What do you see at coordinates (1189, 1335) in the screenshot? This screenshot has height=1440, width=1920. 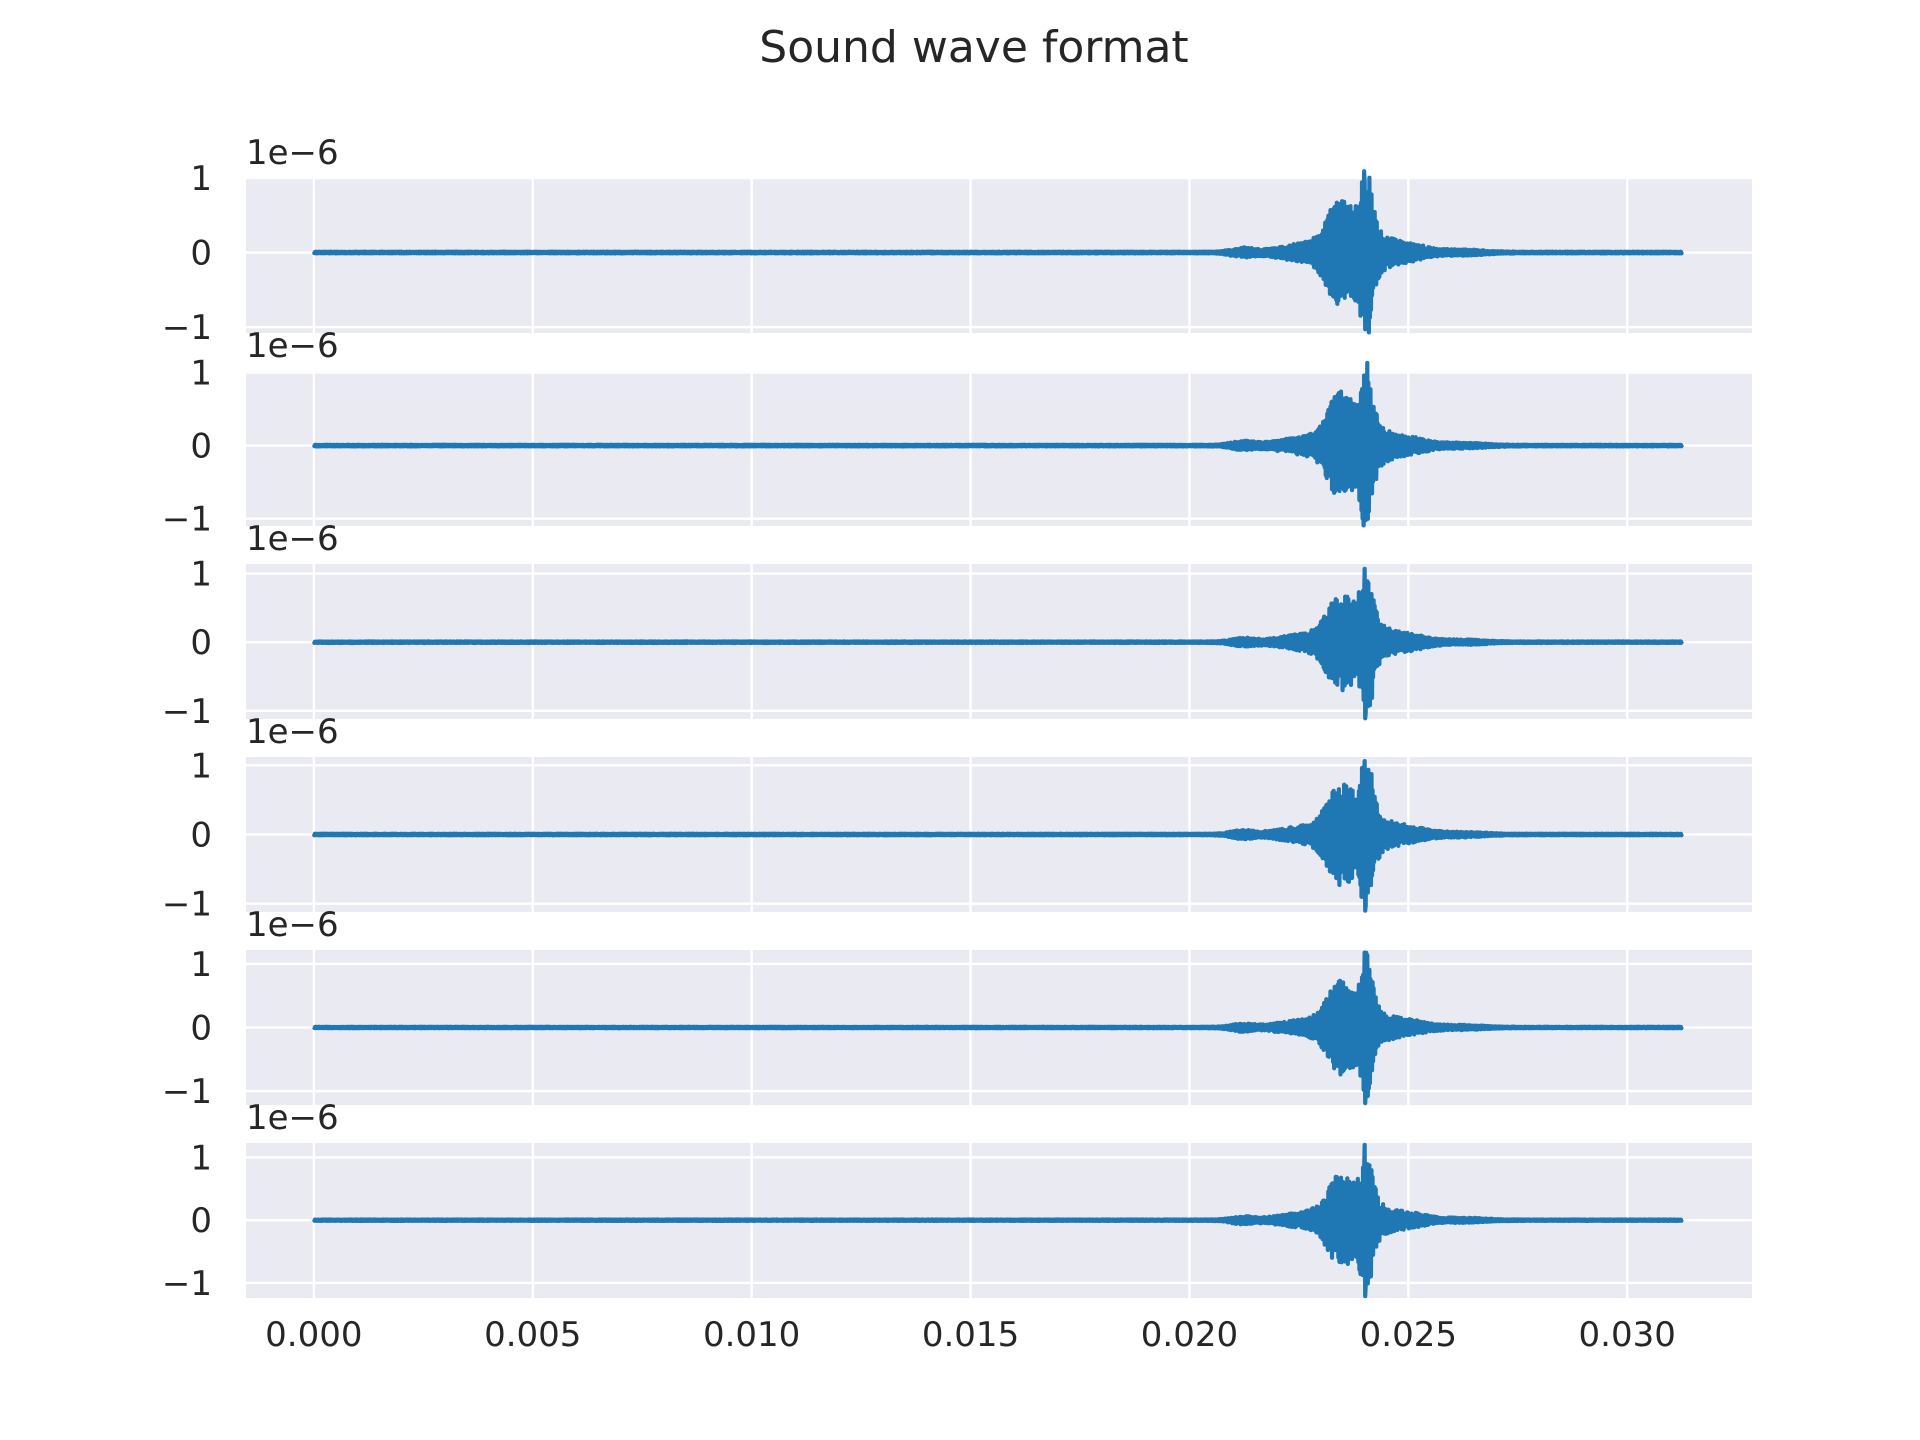 I see `x-tick-label: 0.020` at bounding box center [1189, 1335].